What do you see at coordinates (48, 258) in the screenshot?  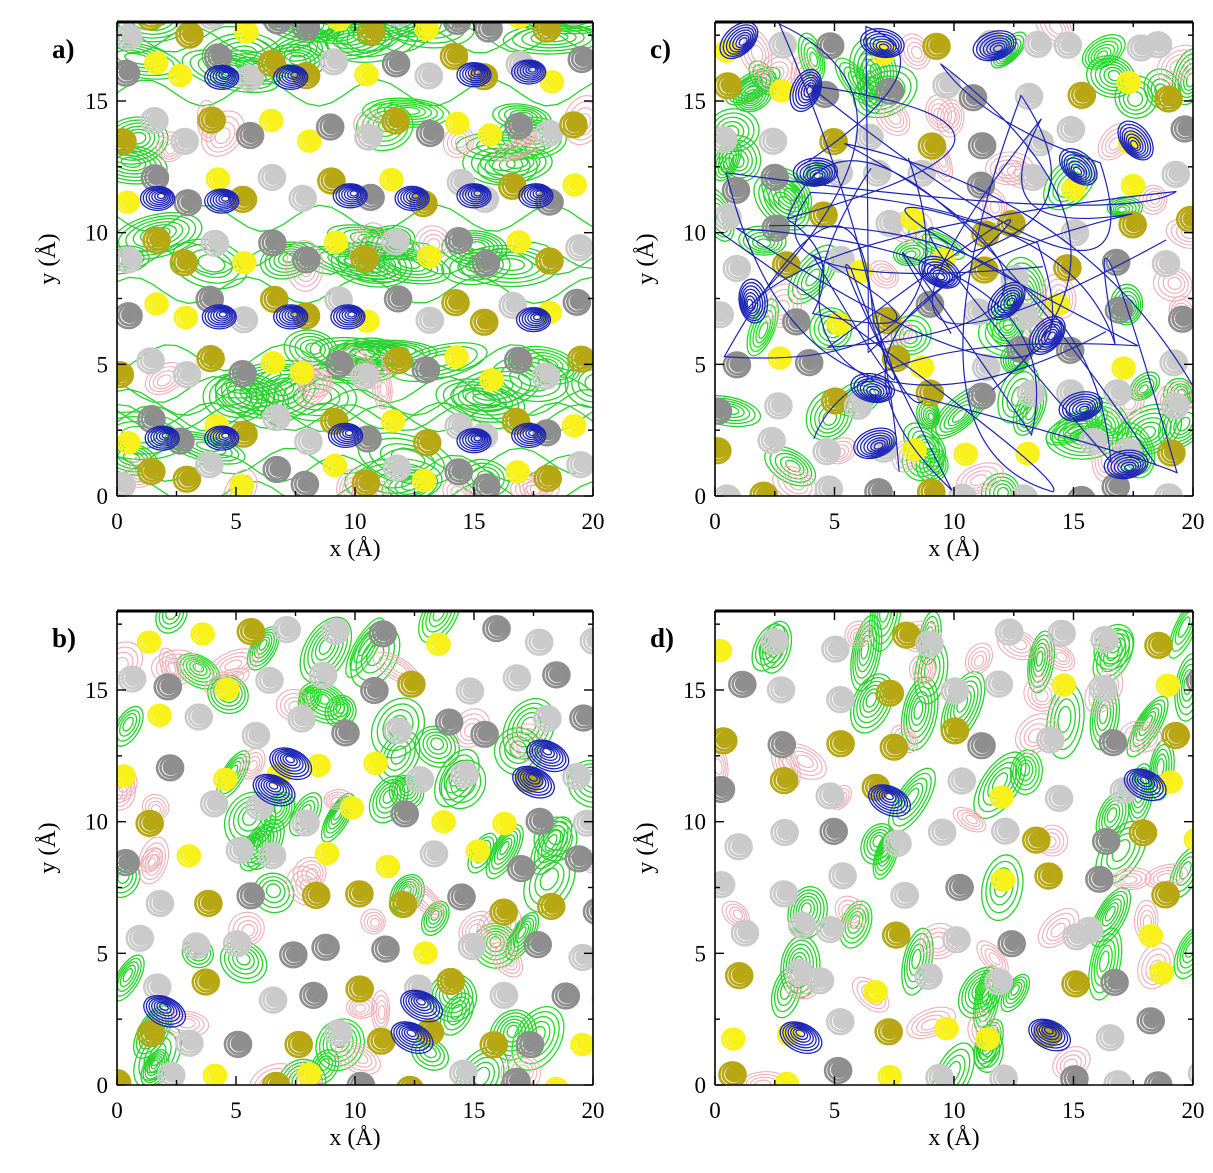 I see `y-axis-label: y (Å)` at bounding box center [48, 258].